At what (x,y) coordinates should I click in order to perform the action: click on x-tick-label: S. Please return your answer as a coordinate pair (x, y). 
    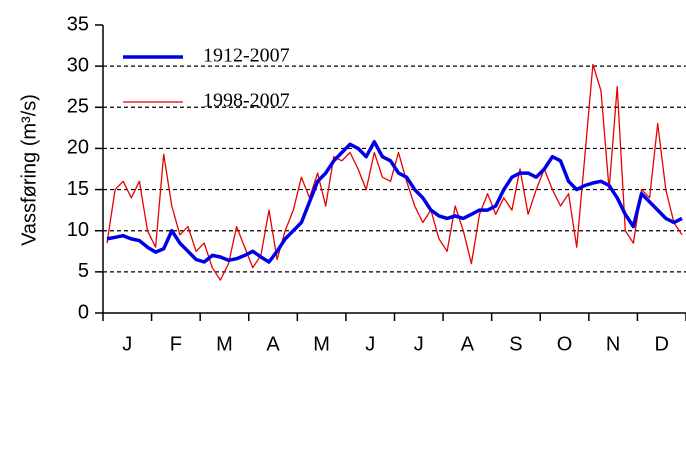
    Looking at the image, I should click on (515, 344).